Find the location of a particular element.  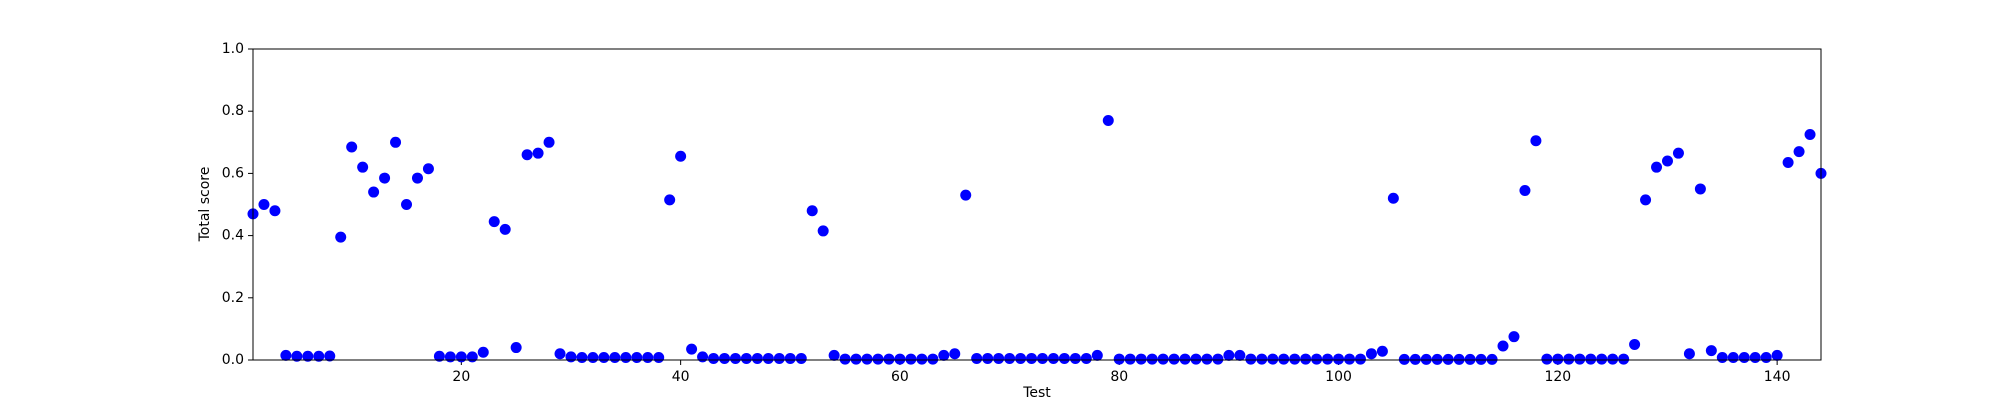

x-tick-label: 80 is located at coordinates (1119, 377).